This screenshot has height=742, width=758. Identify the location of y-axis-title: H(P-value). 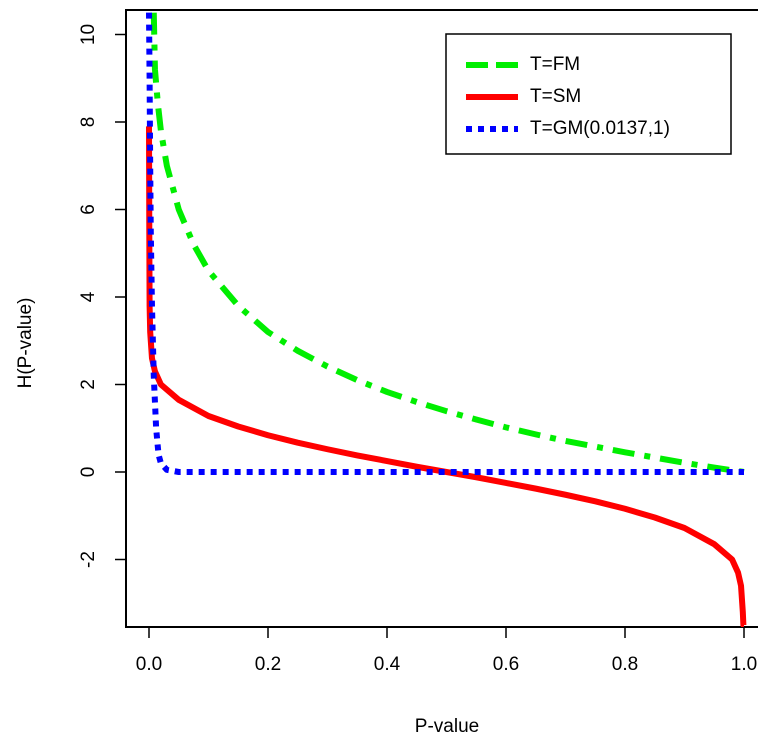
(25, 343).